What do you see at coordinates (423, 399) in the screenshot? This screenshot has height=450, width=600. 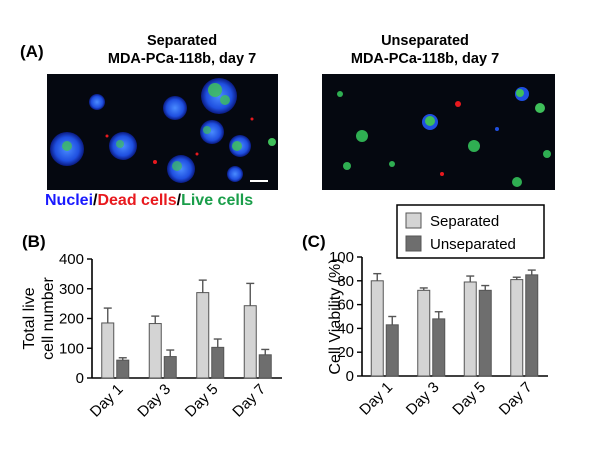 I see `chart-c-x-tick-label: Day 3` at bounding box center [423, 399].